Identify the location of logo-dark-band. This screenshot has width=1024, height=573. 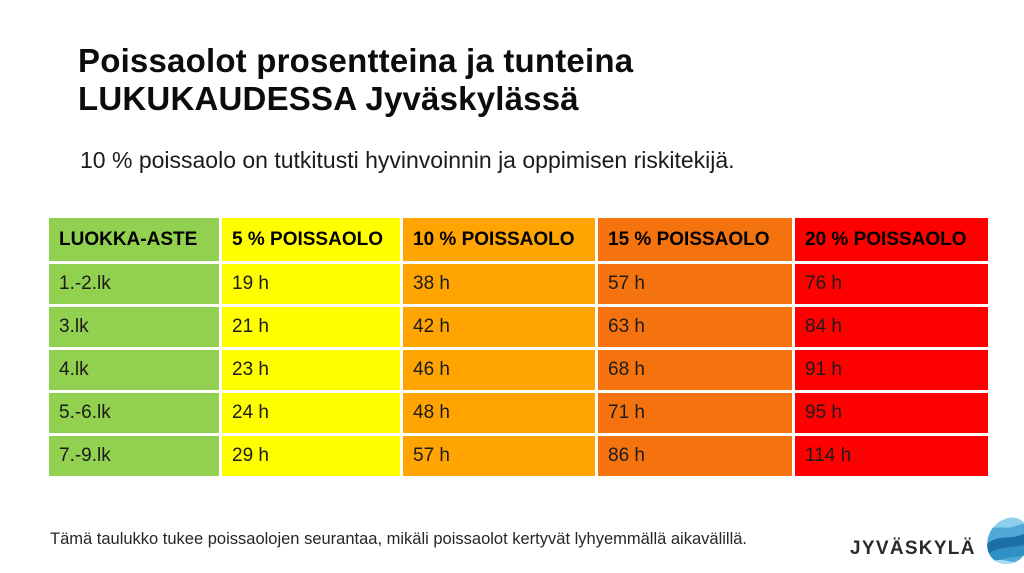
(1005, 543).